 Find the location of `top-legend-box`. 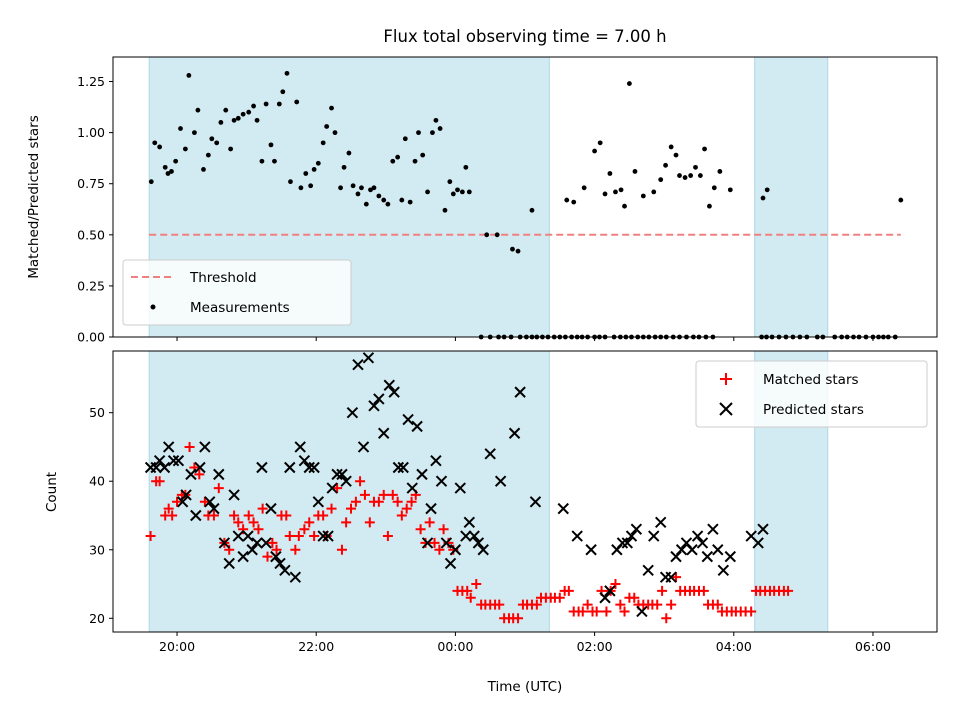

top-legend-box is located at coordinates (237, 292).